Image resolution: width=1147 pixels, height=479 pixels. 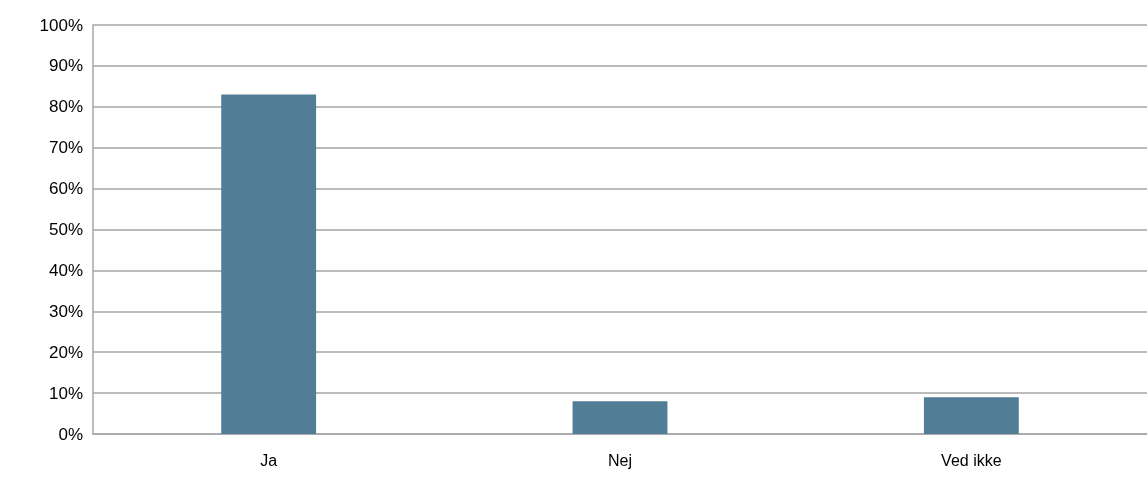 What do you see at coordinates (65, 311) in the screenshot?
I see `y-tick-label: 30%` at bounding box center [65, 311].